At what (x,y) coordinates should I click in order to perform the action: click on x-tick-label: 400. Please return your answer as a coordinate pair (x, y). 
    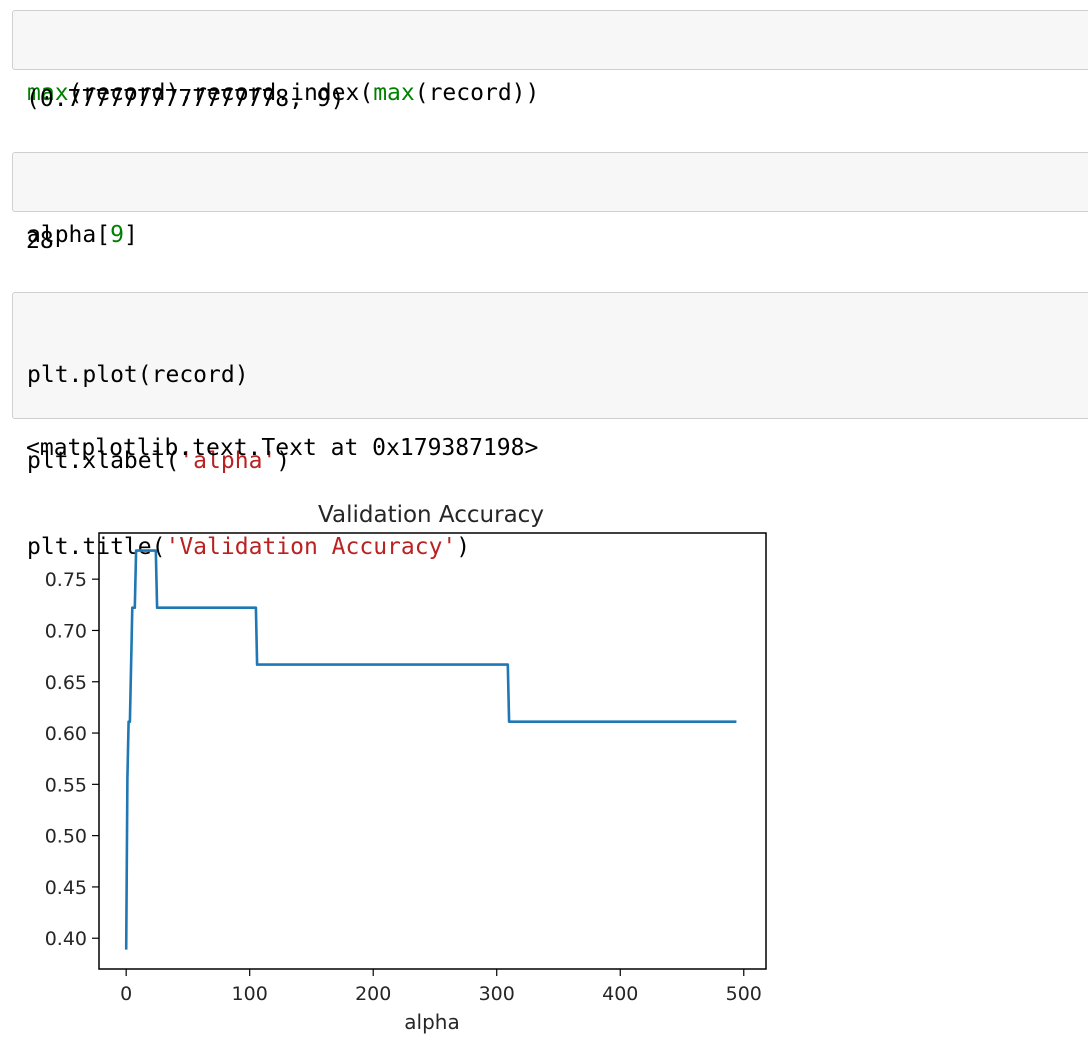
    Looking at the image, I should click on (620, 994).